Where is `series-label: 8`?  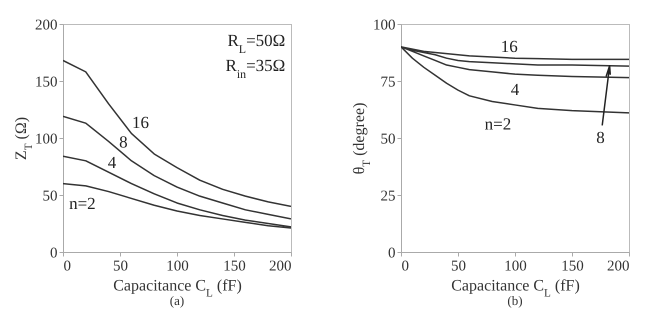
series-label: 8 is located at coordinates (123, 142).